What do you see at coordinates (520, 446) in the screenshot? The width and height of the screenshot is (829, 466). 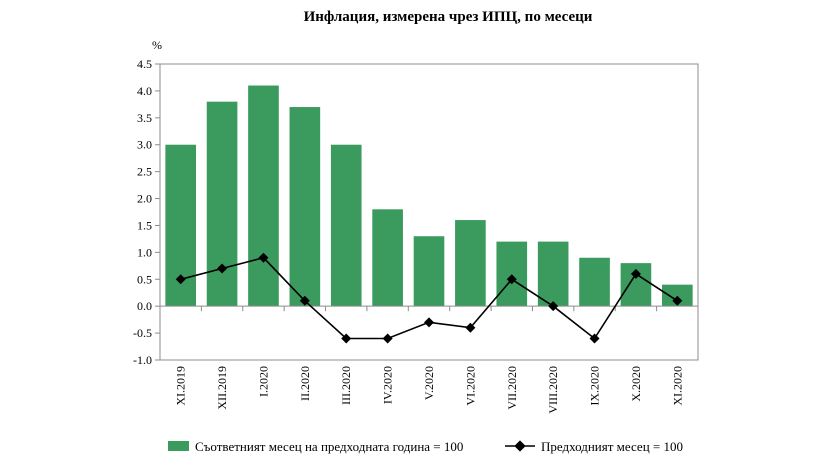 I see `legend-marker-icon` at bounding box center [520, 446].